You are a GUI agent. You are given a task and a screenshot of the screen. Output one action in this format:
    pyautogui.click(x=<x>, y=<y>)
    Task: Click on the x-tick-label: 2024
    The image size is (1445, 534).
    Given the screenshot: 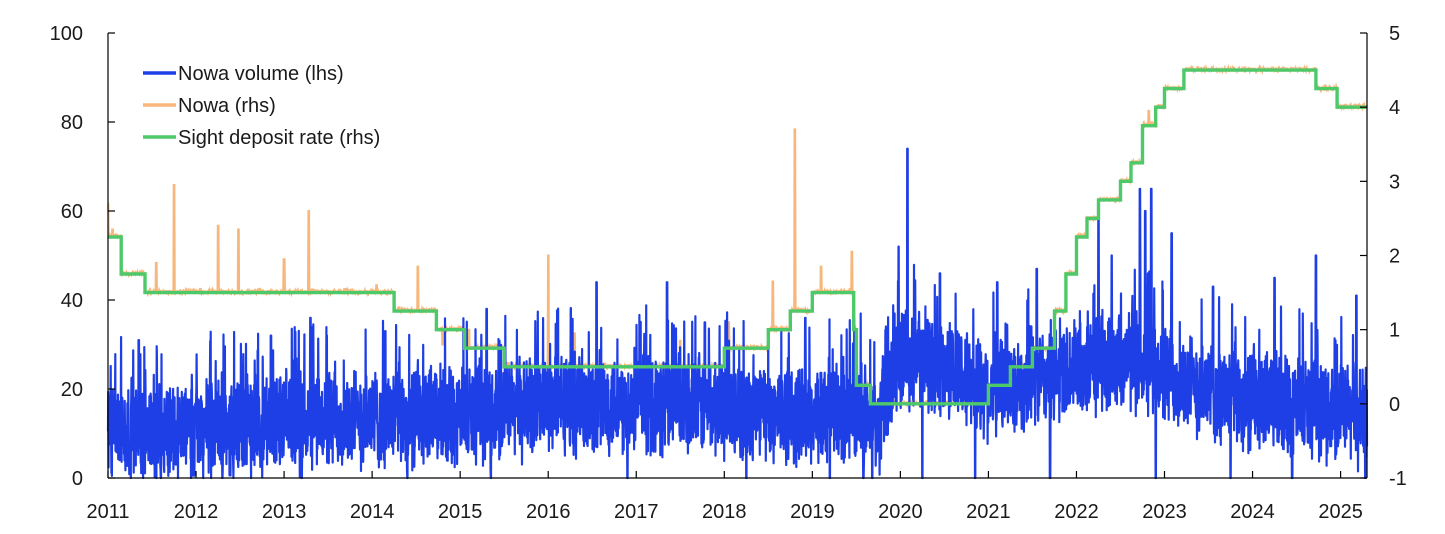 What is the action you would take?
    pyautogui.click(x=1252, y=512)
    